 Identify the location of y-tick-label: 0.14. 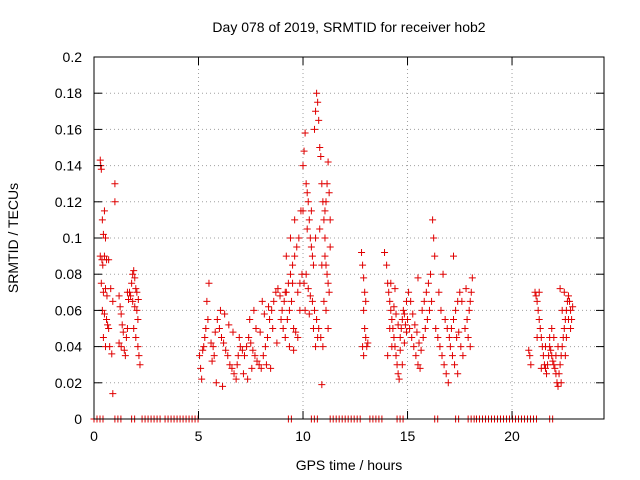
(68, 166).